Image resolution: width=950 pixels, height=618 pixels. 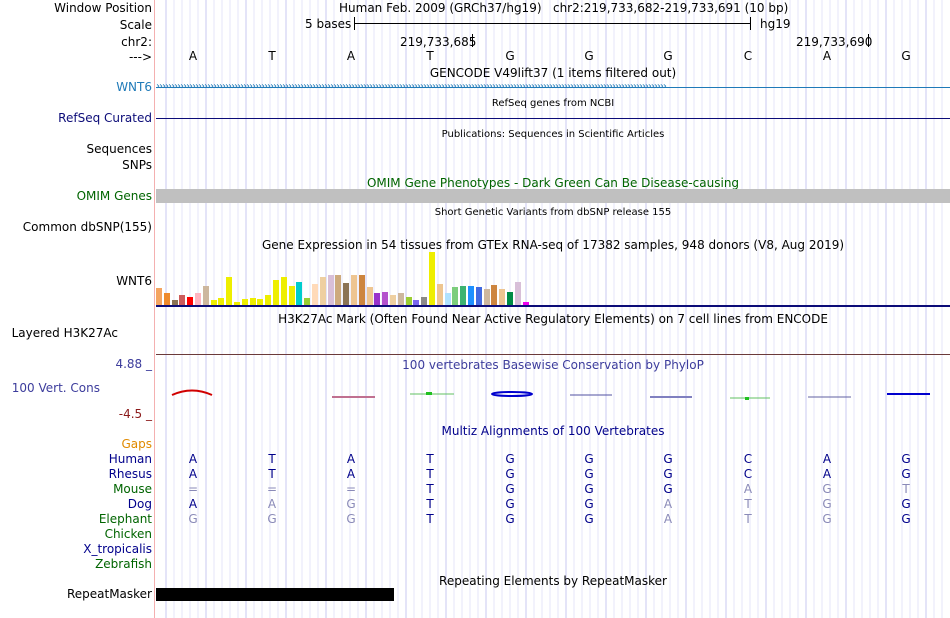 What do you see at coordinates (193, 489) in the screenshot?
I see `multiz-base: =` at bounding box center [193, 489].